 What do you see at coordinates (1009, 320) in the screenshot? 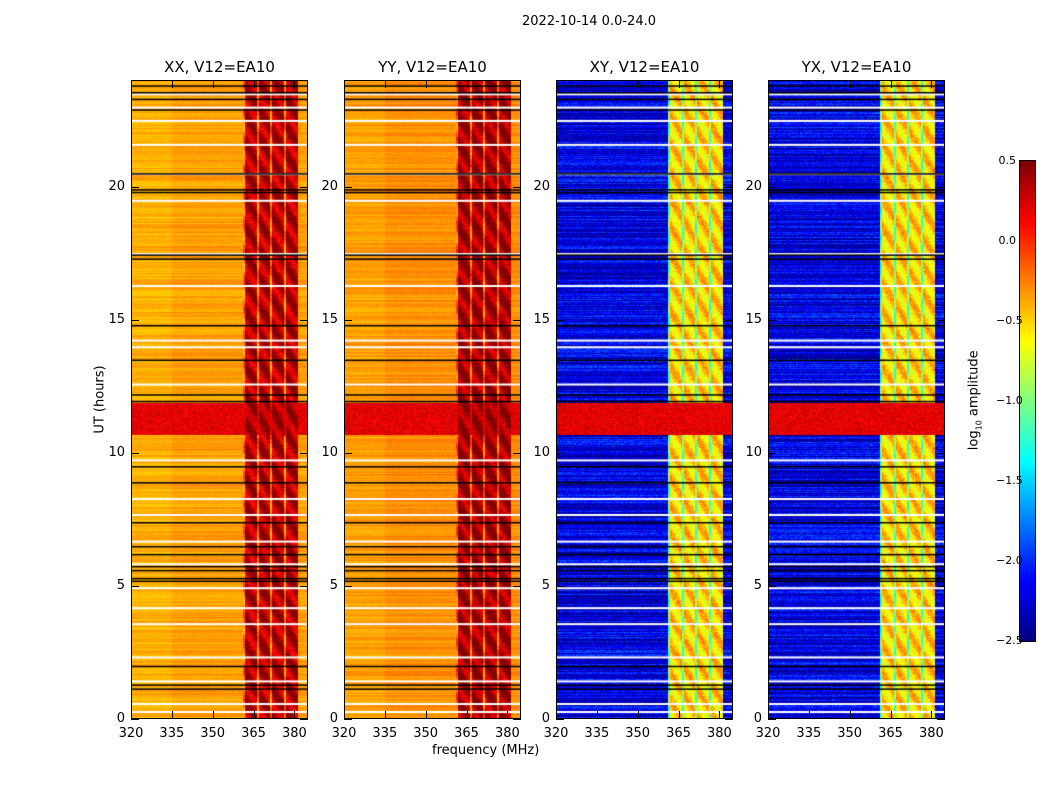
I see `colorbar-tick-label: −0.5` at bounding box center [1009, 320].